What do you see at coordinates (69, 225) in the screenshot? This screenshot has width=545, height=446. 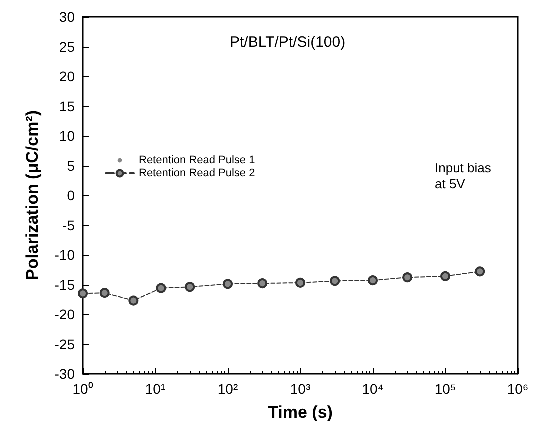 I see `y-tick-label: -5` at bounding box center [69, 225].